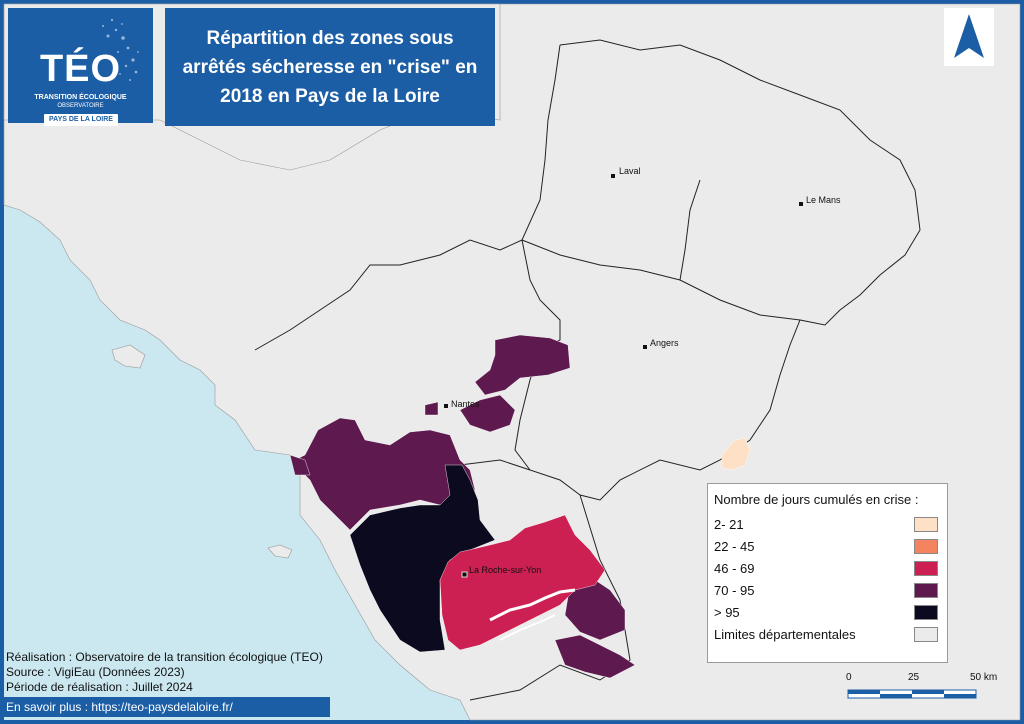  Describe the element at coordinates (827, 591) in the screenshot. I see `legend-item: 70 - 95` at that location.